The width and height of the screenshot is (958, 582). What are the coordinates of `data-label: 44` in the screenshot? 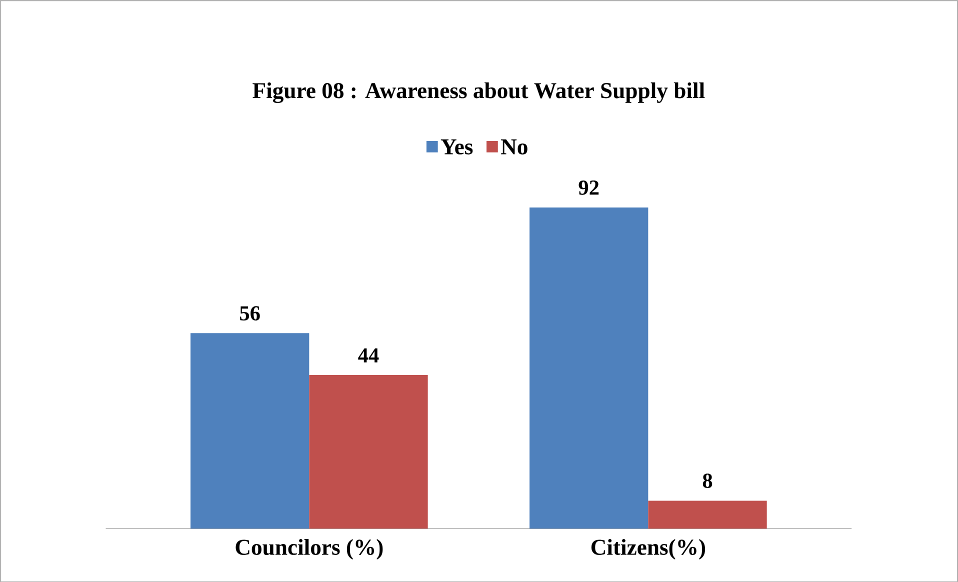 It's located at (368, 355).